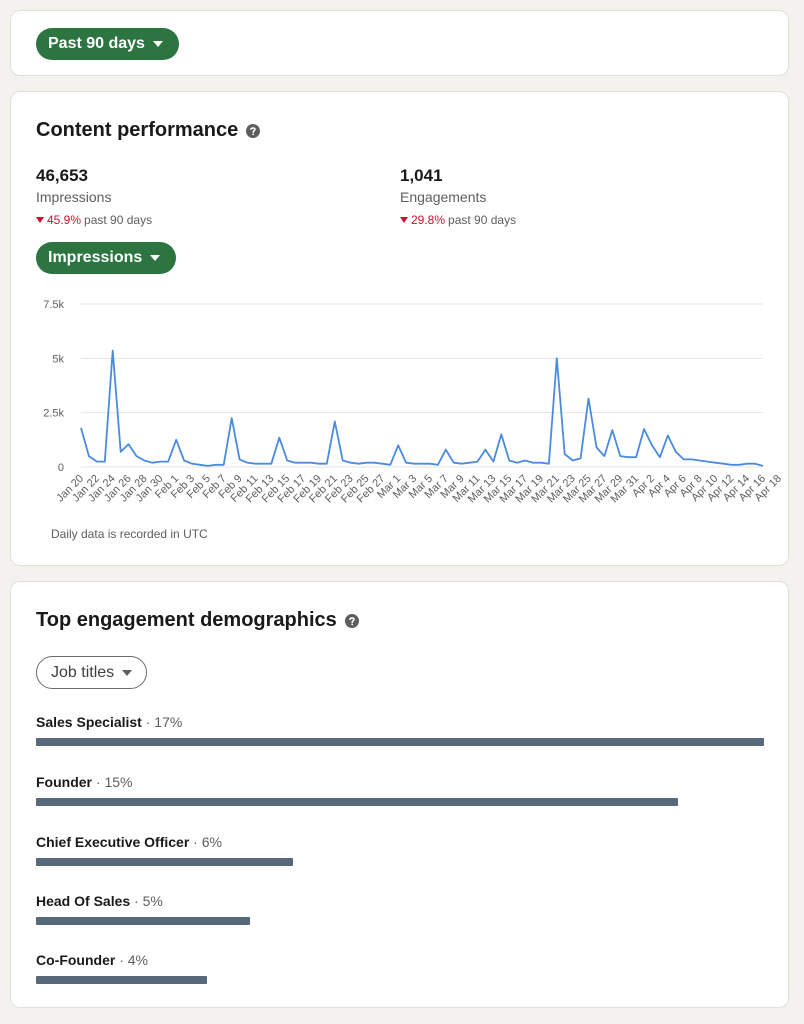 The height and width of the screenshot is (1024, 804). I want to click on demographics-heading: Top engagement demographics, so click(197, 620).